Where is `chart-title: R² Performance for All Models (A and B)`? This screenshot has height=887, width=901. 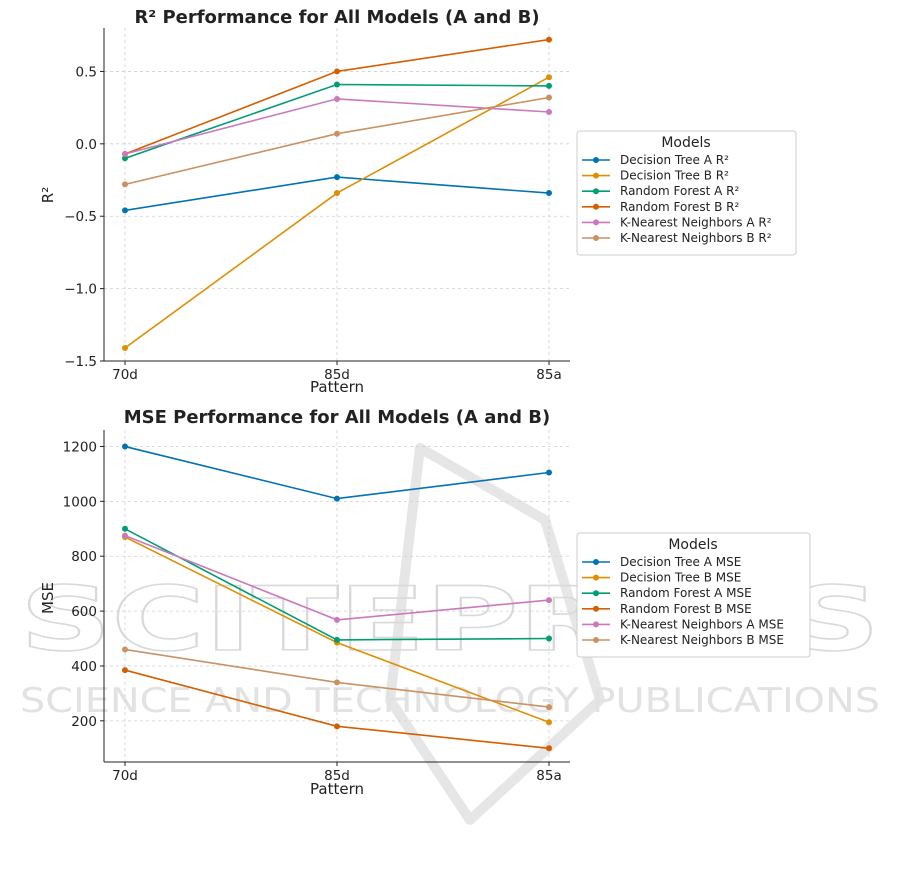 chart-title: R² Performance for All Models (A and B) is located at coordinates (336, 17).